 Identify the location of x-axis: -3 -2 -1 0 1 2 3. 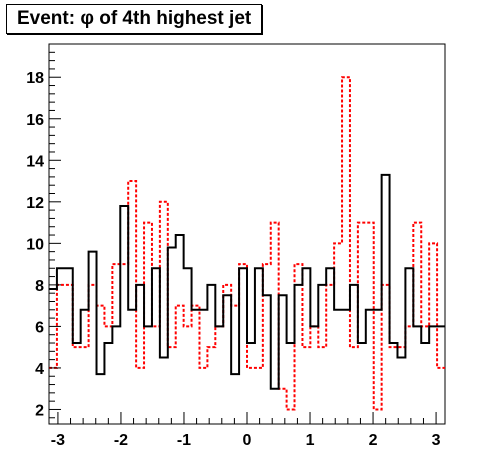
(246, 430).